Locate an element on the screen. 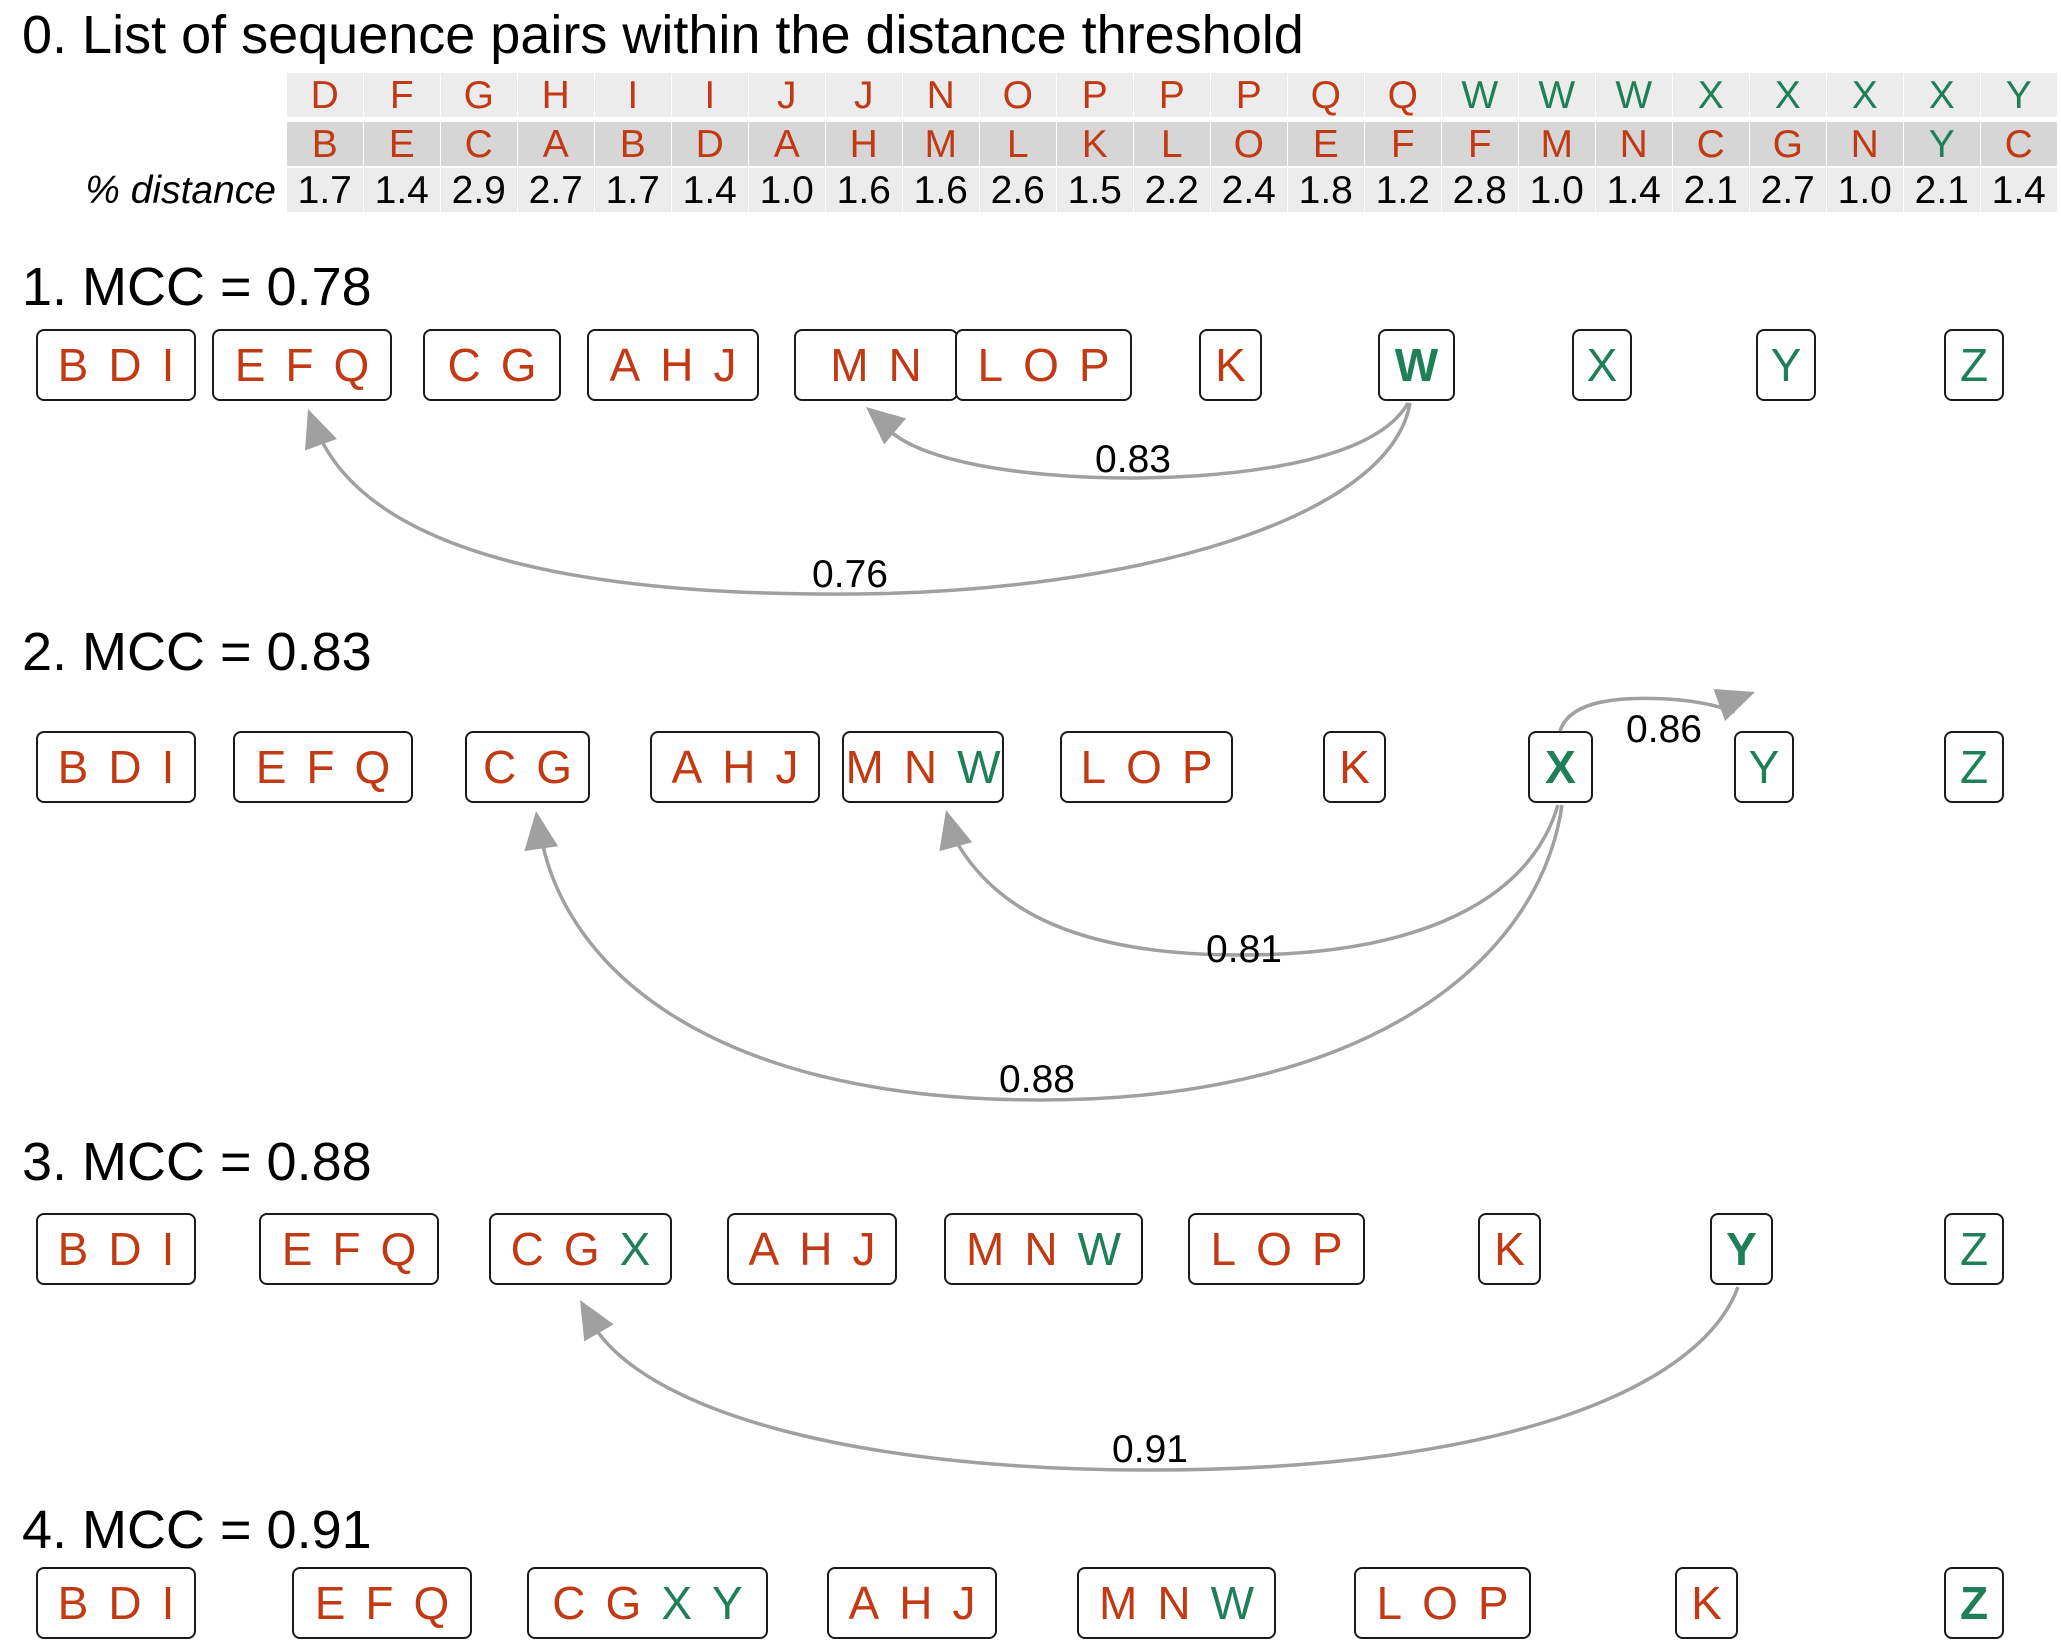 The image size is (2061, 1650). sequence-label: Y is located at coordinates (727, 1603).